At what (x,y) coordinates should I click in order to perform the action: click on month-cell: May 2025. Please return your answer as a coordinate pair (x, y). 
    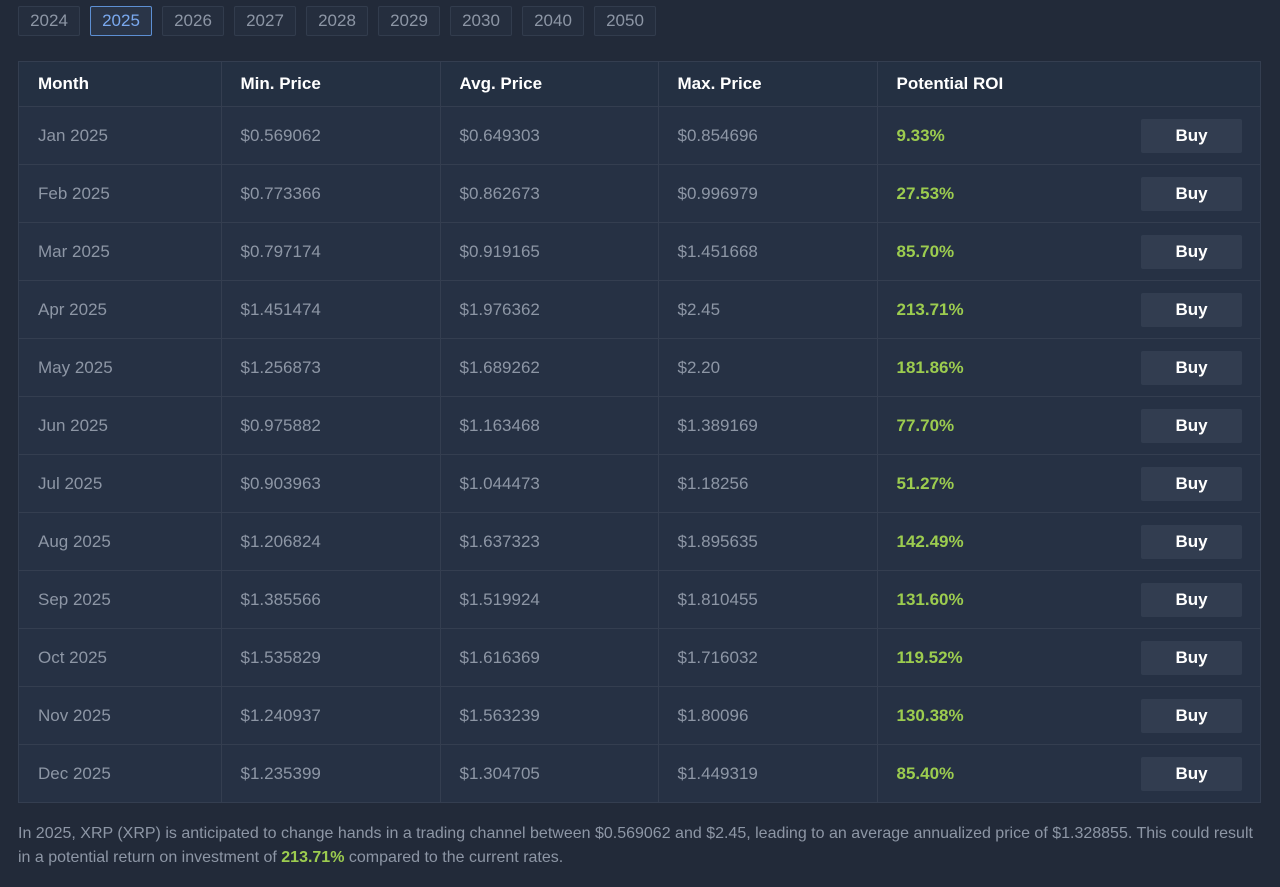
    Looking at the image, I should click on (120, 367).